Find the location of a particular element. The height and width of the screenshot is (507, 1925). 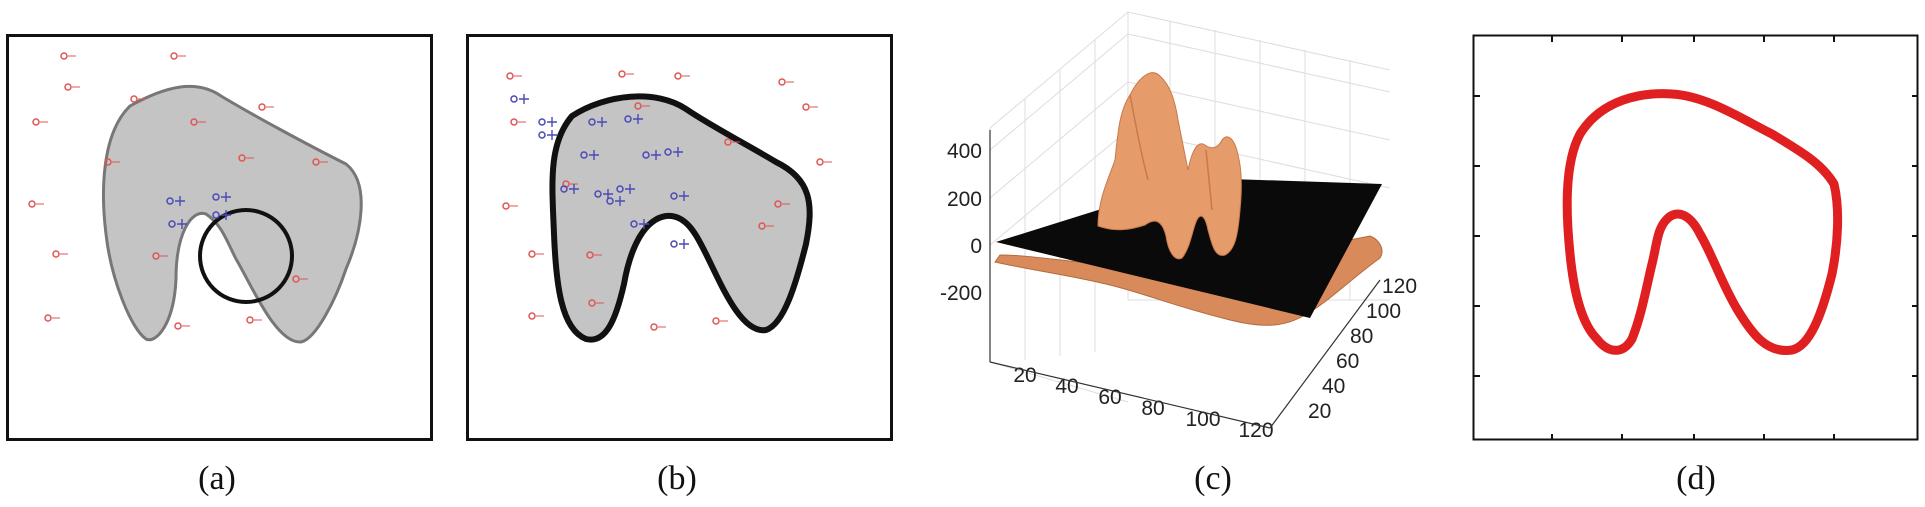

y-tick-label: 20 is located at coordinates (1319, 411).